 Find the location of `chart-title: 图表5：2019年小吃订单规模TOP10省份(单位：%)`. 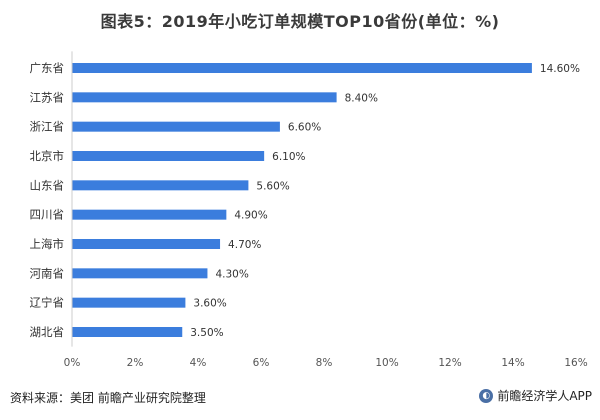

chart-title: 图表5：2019年小吃订单规模TOP10省份(单位：%) is located at coordinates (300, 21).